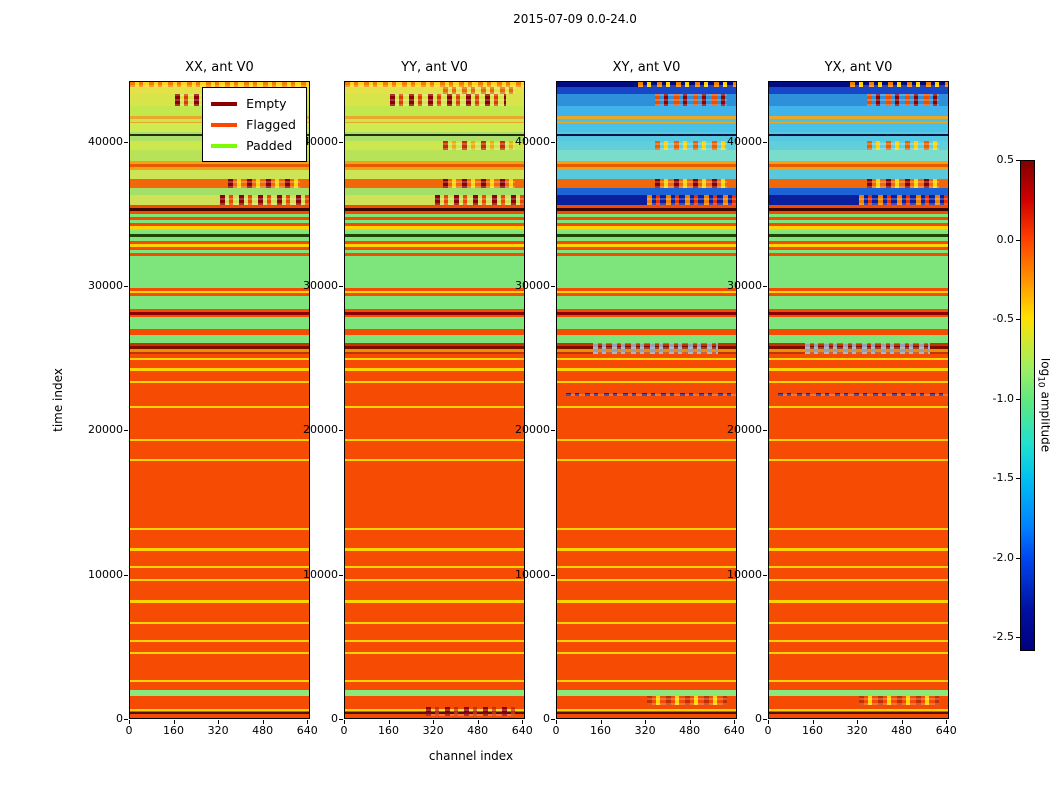 The image size is (1050, 800). What do you see at coordinates (601, 730) in the screenshot?
I see `x-tick-label: 160` at bounding box center [601, 730].